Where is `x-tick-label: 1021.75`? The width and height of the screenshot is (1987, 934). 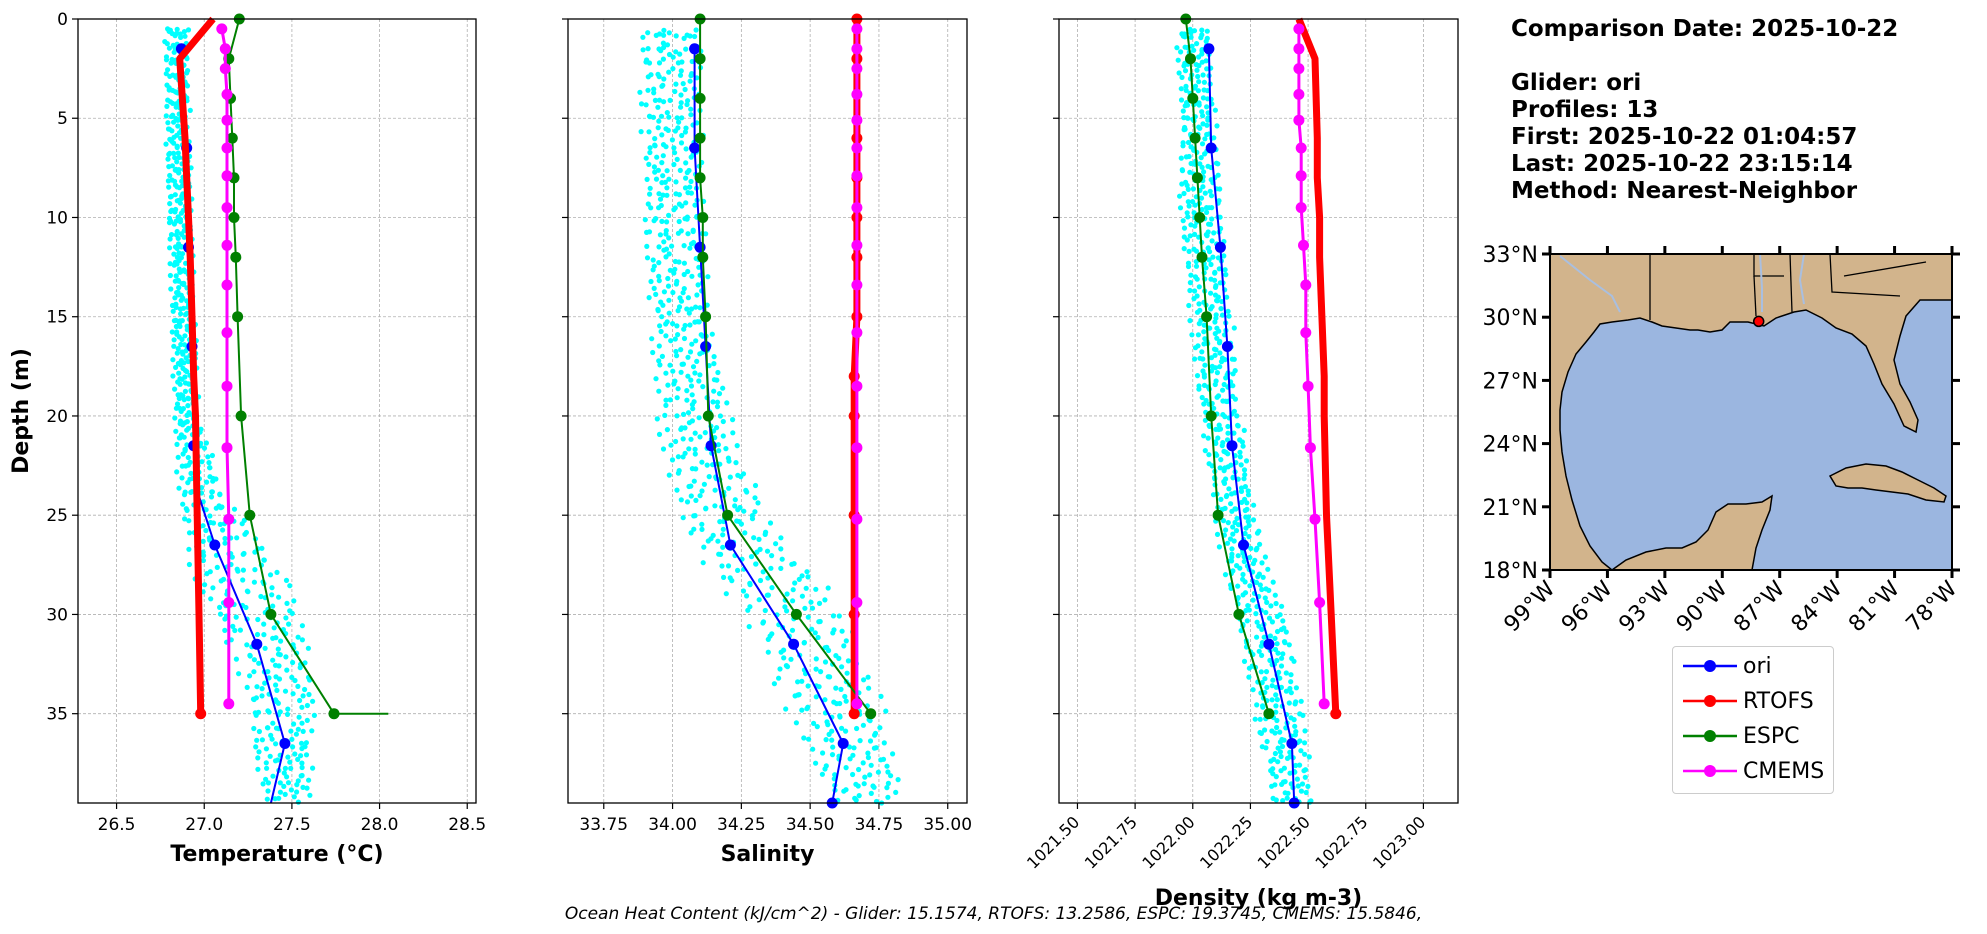
x-tick-label: 1021.75 is located at coordinates (1111, 842).